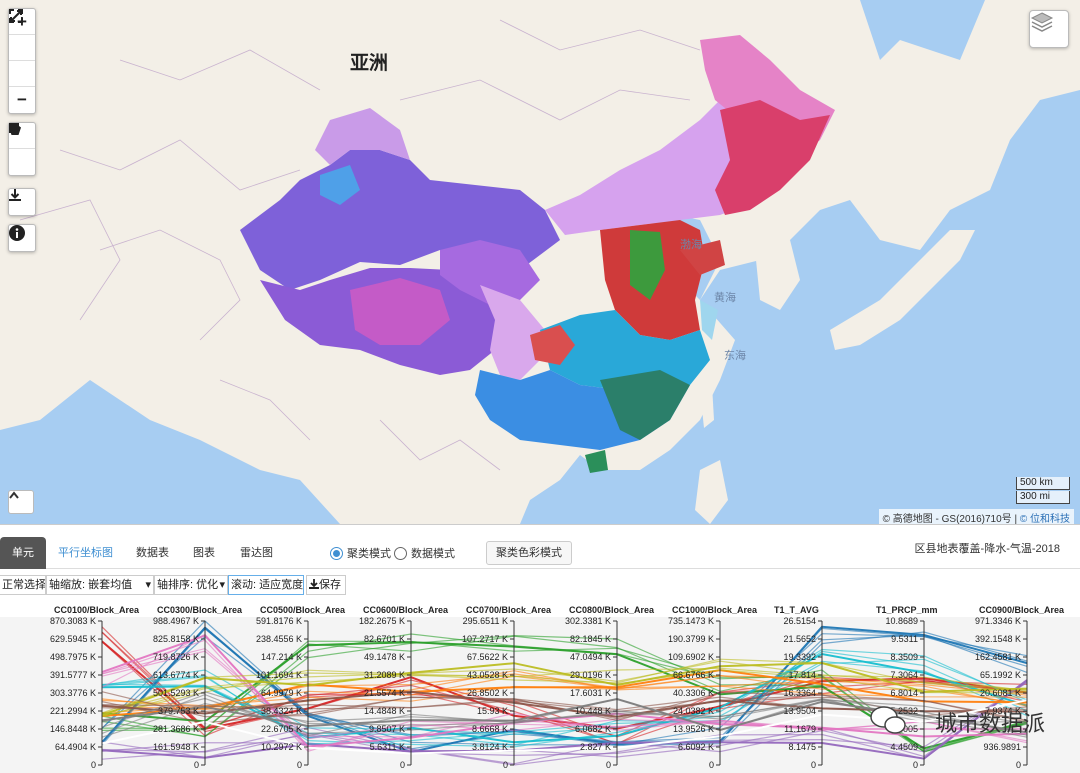  I want to click on caret-down-icon: ▾, so click(222, 585).